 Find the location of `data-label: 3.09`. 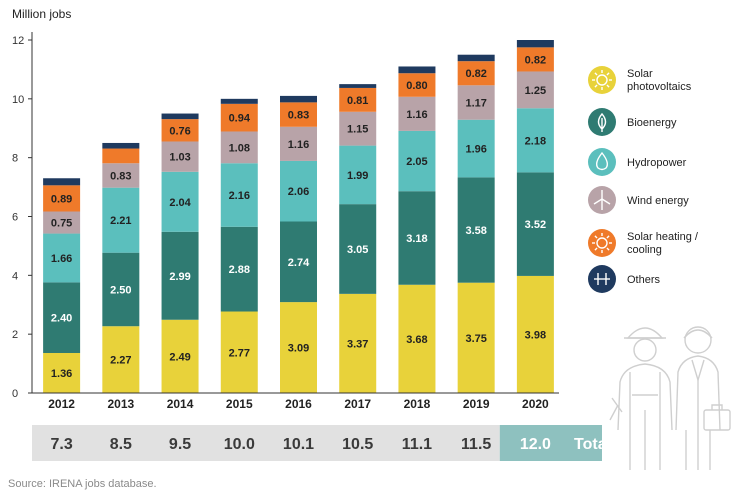

data-label: 3.09 is located at coordinates (298, 349).